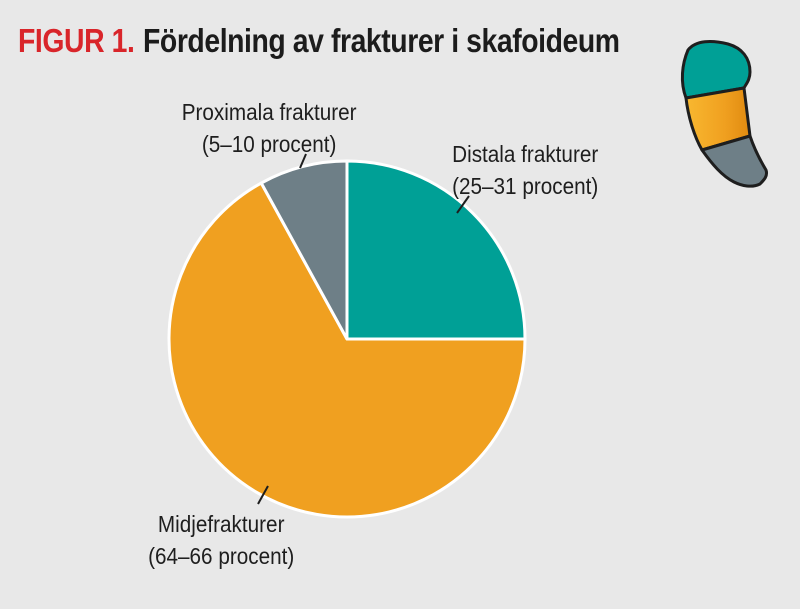 This screenshot has height=609, width=800. I want to click on label-distala-name: Distala frakturer, so click(525, 154).